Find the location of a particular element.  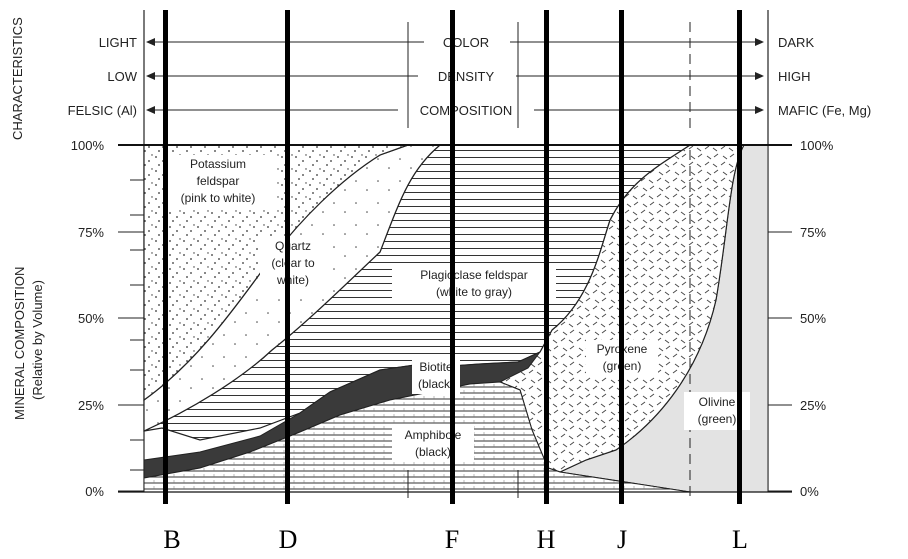

characteristics-side-label: CHARACTERISTICS is located at coordinates (17, 78).